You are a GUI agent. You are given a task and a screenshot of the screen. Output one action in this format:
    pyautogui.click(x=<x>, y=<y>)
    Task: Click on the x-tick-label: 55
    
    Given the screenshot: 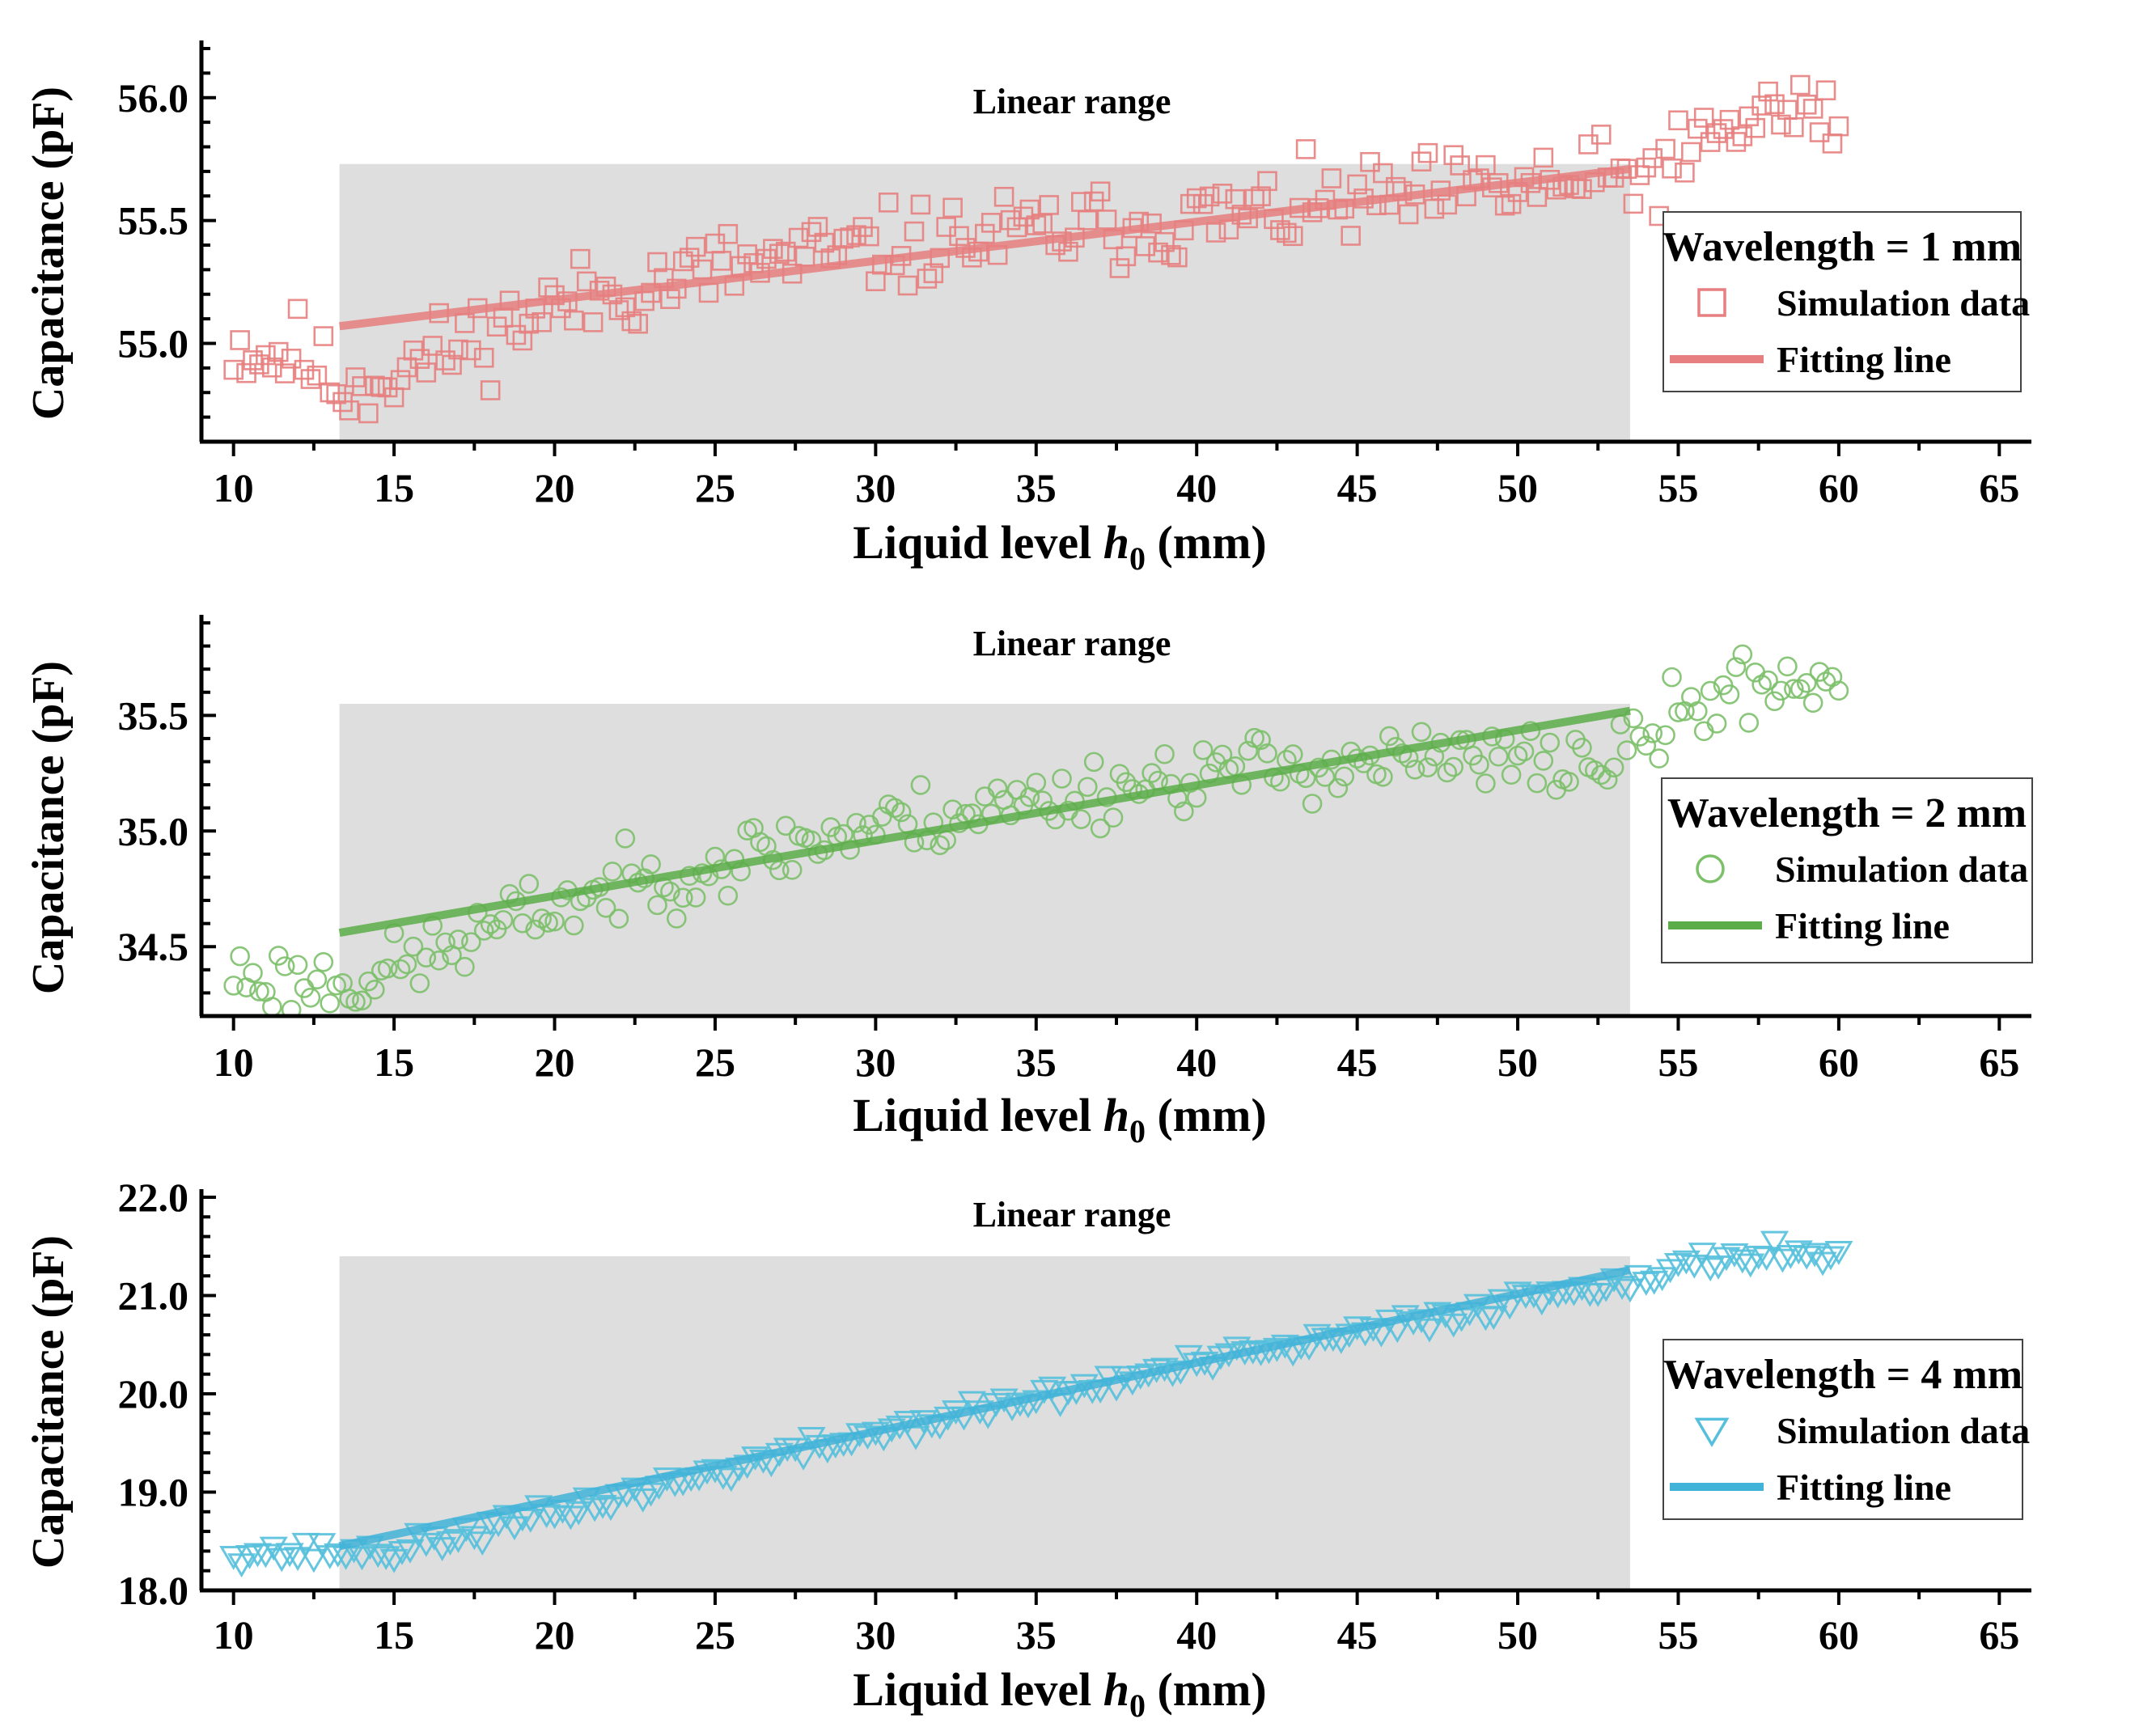 What is the action you would take?
    pyautogui.click(x=1678, y=1635)
    